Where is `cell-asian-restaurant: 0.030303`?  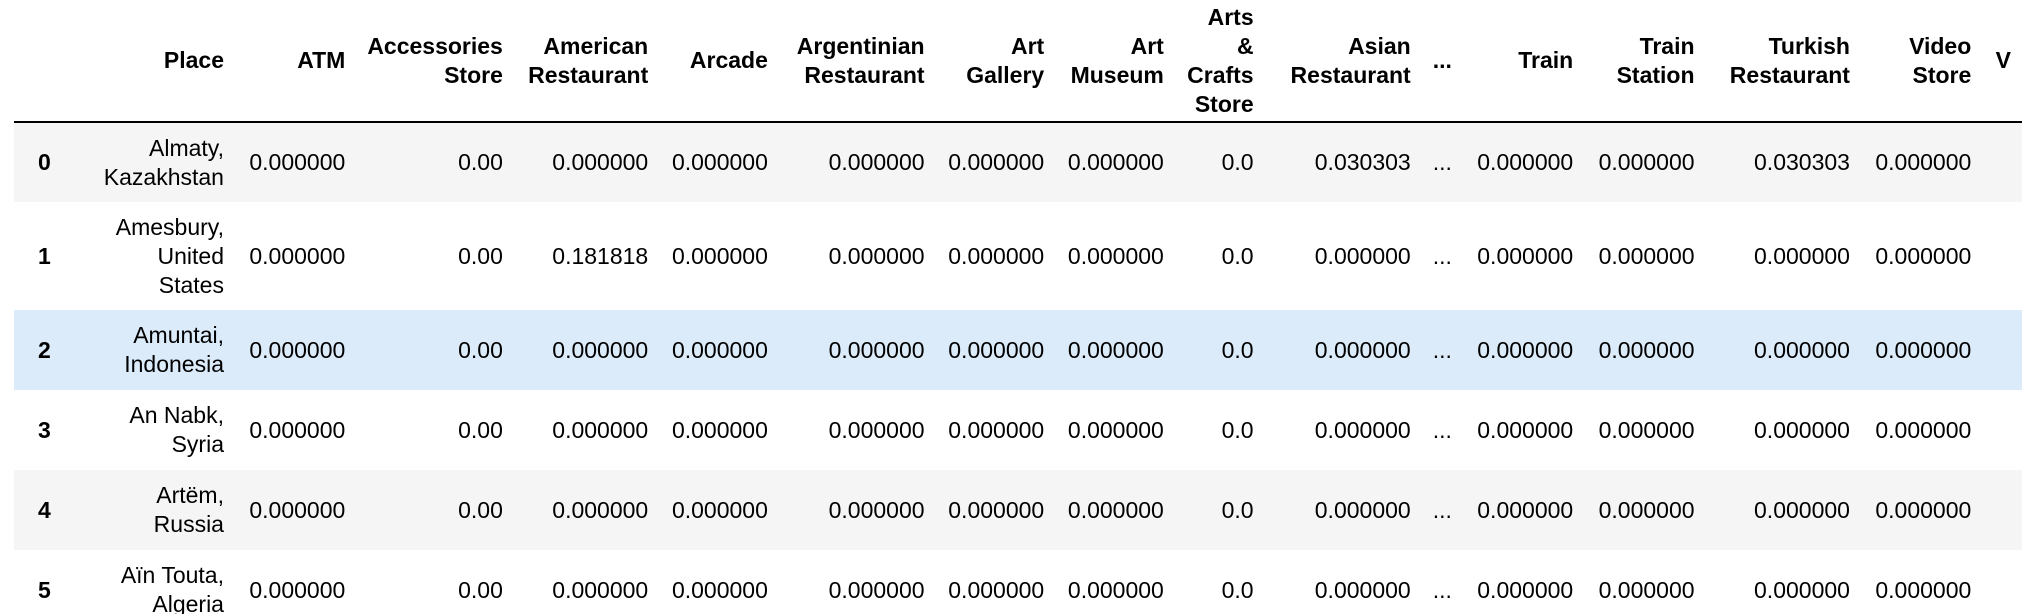 cell-asian-restaurant: 0.030303 is located at coordinates (1362, 162).